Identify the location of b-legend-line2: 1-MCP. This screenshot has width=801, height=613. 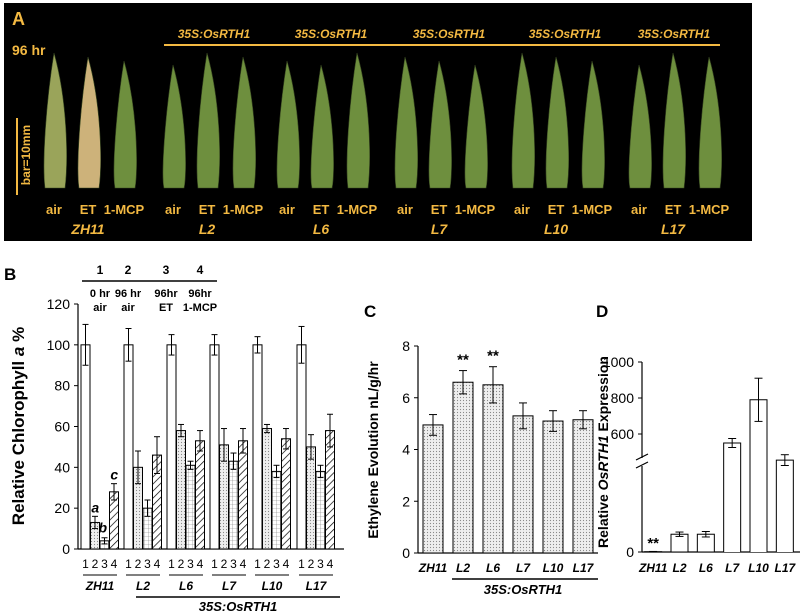
(200, 308).